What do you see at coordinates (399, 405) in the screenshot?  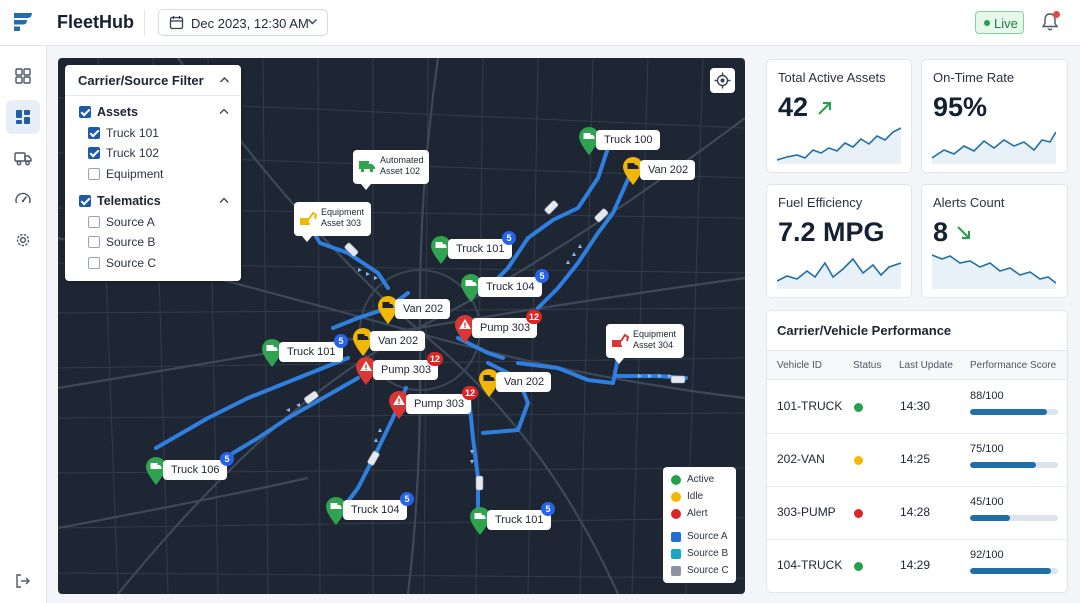 I see `warning-icon` at bounding box center [399, 405].